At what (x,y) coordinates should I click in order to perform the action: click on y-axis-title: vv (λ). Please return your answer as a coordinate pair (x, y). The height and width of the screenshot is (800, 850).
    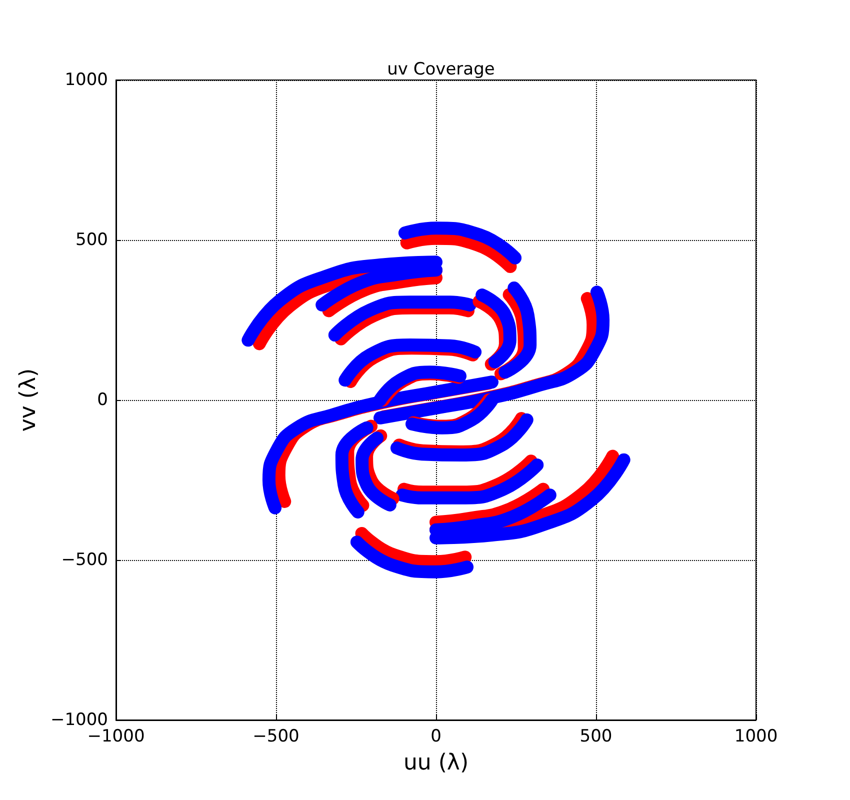
    Looking at the image, I should click on (29, 400).